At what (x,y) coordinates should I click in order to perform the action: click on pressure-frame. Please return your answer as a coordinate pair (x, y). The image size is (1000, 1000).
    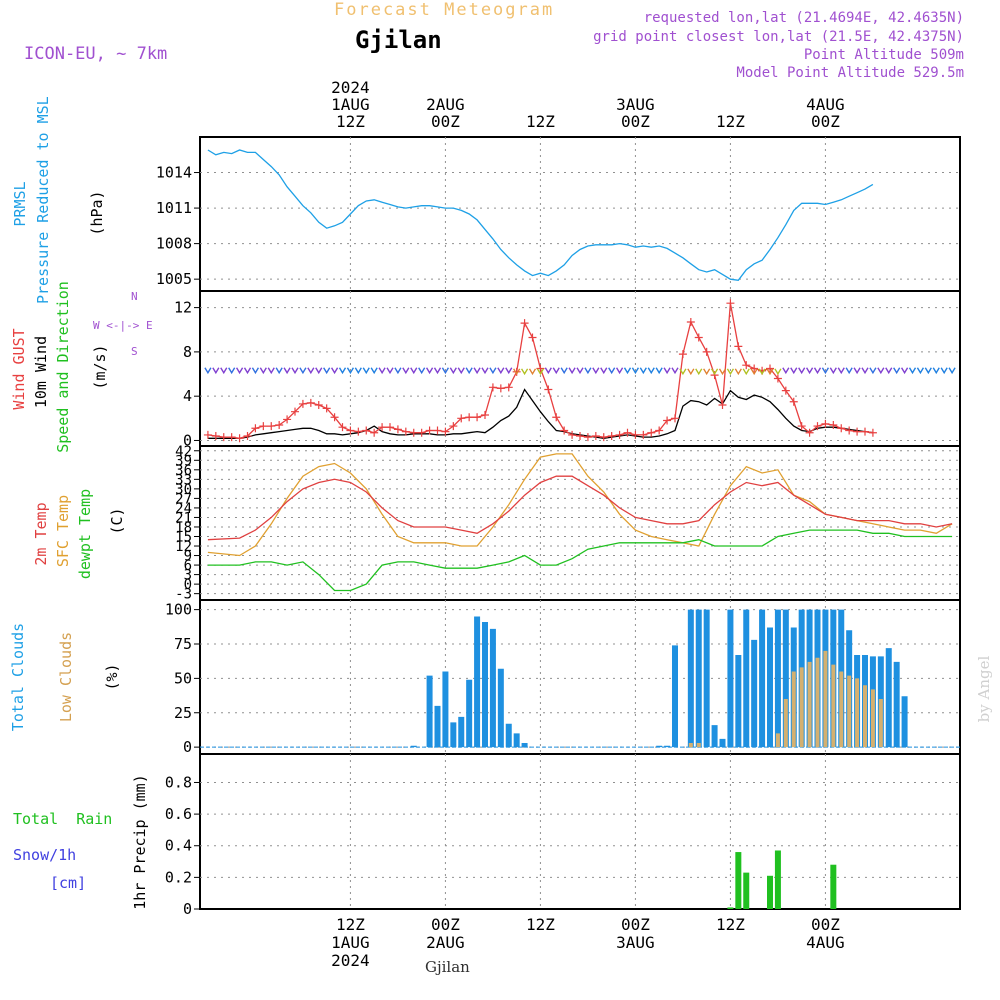
    Looking at the image, I should click on (580, 214).